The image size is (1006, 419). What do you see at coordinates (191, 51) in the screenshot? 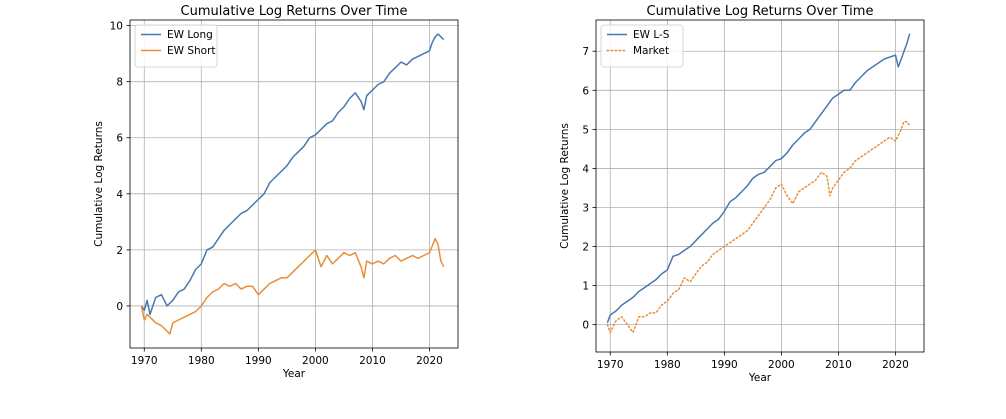
I see `legend-entry-label: EW Short` at bounding box center [191, 51].